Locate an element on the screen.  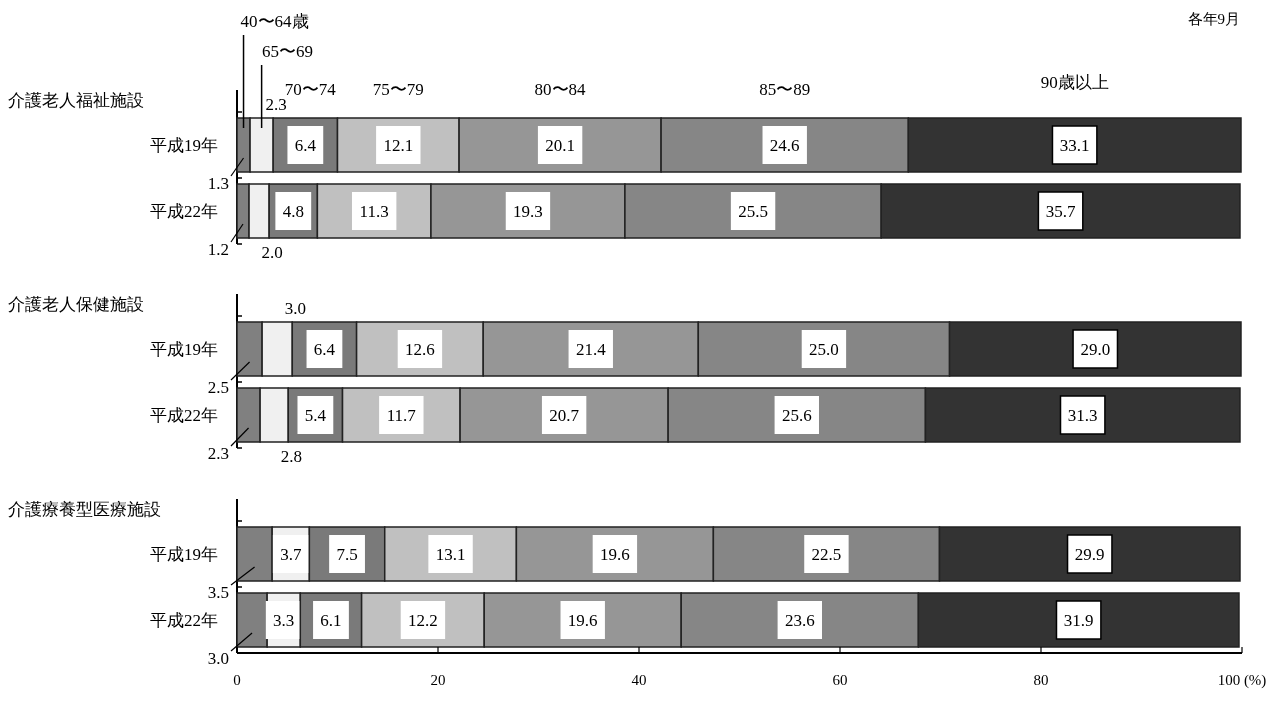
data-label: 6.1 is located at coordinates (331, 620).